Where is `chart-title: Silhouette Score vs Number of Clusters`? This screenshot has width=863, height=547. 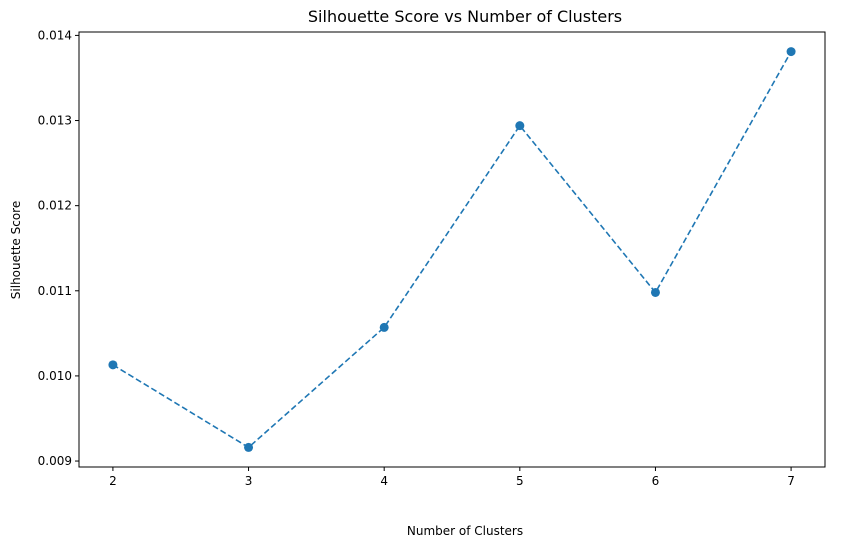
chart-title: Silhouette Score vs Number of Clusters is located at coordinates (465, 16).